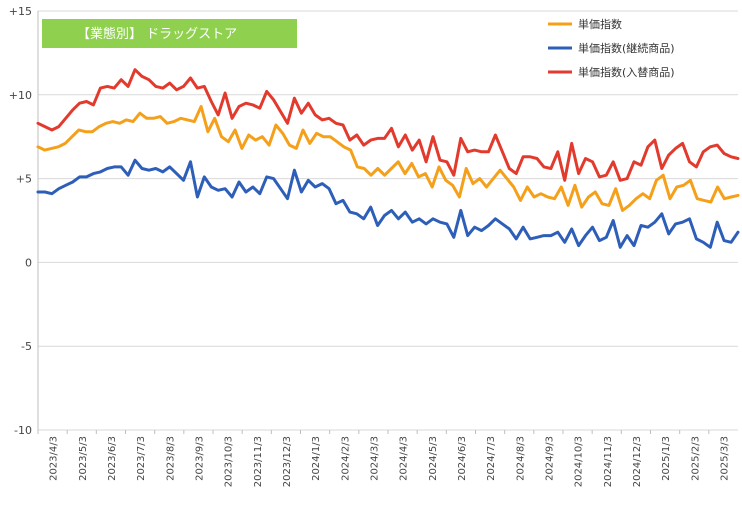 Image resolution: width=742 pixels, height=510 pixels. What do you see at coordinates (462, 458) in the screenshot?
I see `x-tick-label: 2024/6/3` at bounding box center [462, 458].